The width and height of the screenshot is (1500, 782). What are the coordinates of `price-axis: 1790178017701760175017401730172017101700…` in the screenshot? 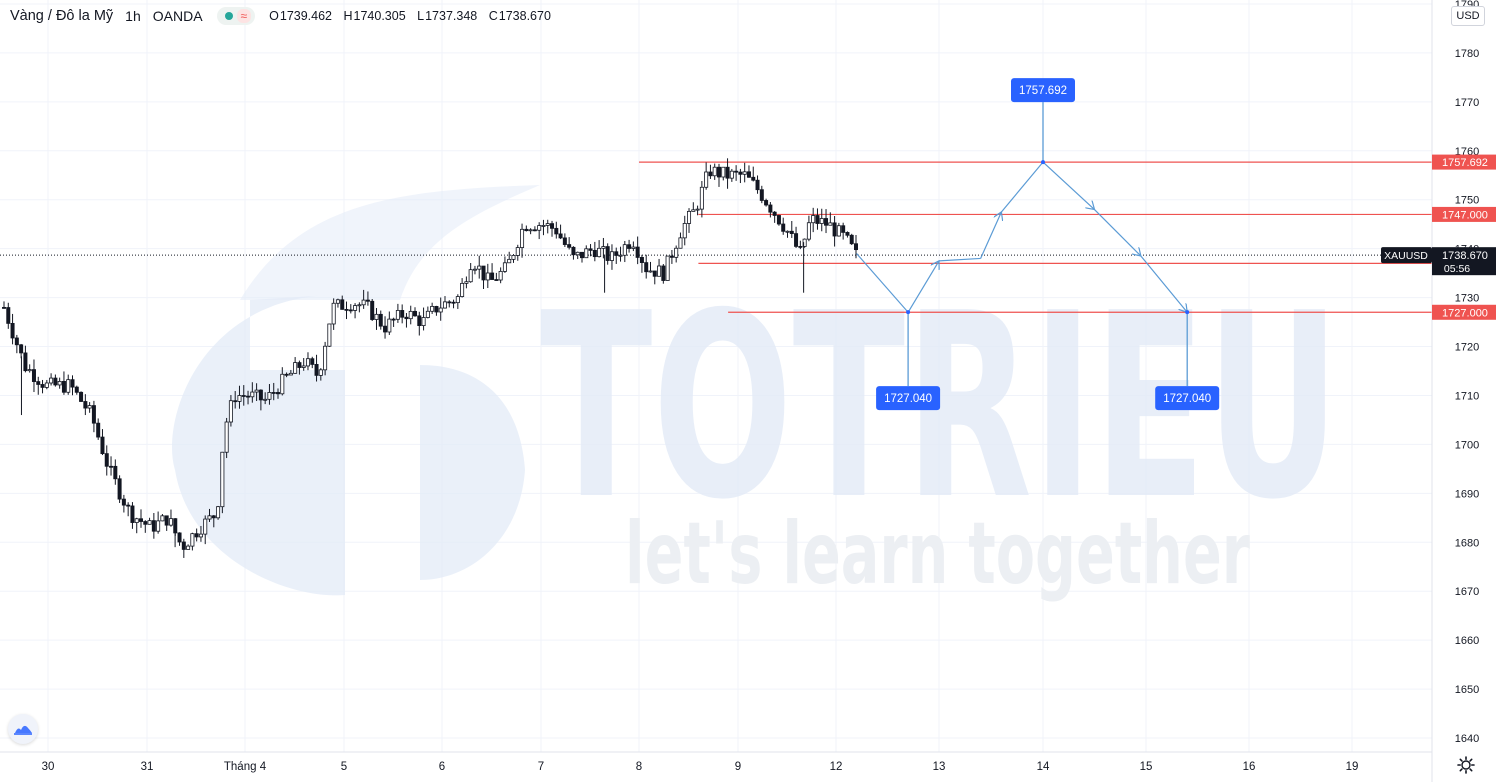 It's located at (1438, 391).